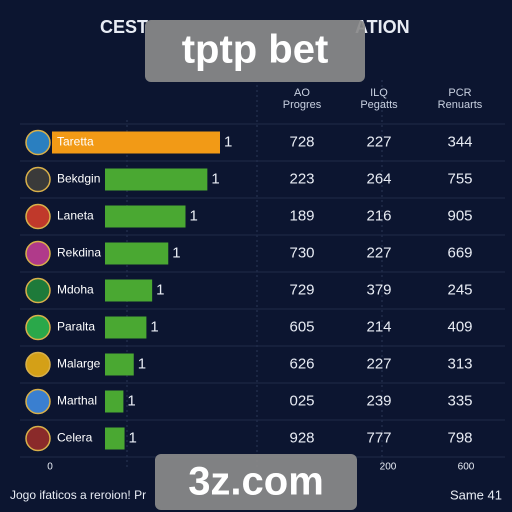 This screenshot has width=512, height=512. I want to click on column-header: AO, so click(302, 93).